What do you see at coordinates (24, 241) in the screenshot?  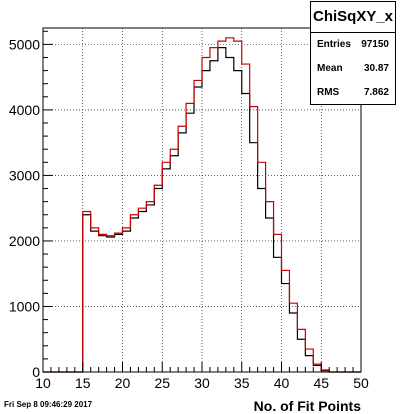 I see `y-tick-label: 2000` at bounding box center [24, 241].